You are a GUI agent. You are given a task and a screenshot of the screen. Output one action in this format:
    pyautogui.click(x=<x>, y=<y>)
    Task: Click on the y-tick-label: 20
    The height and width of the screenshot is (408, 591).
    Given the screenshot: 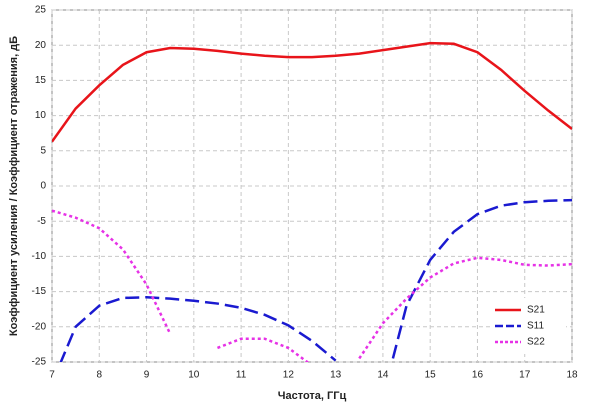 What is the action you would take?
    pyautogui.click(x=41, y=45)
    